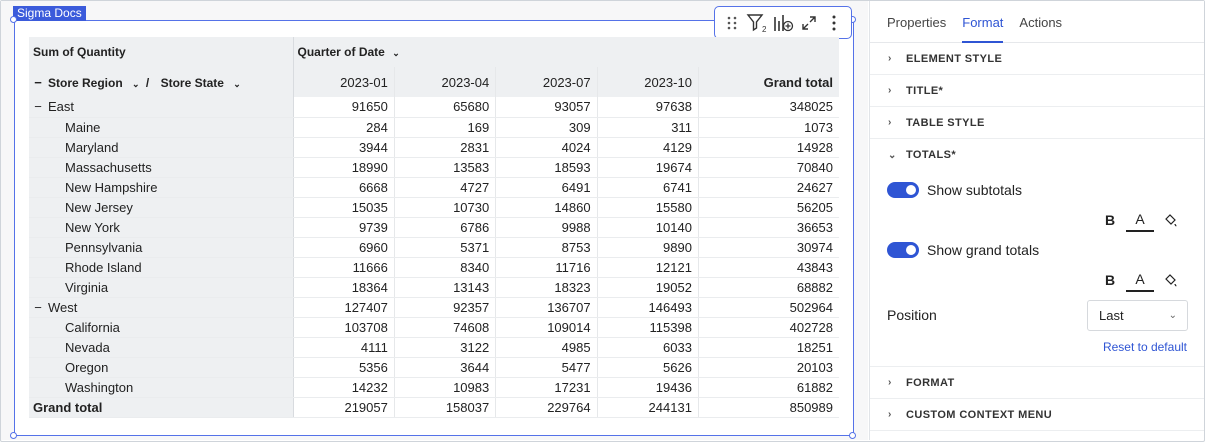 The height and width of the screenshot is (442, 1205). I want to click on value-cell: 6033, so click(648, 347).